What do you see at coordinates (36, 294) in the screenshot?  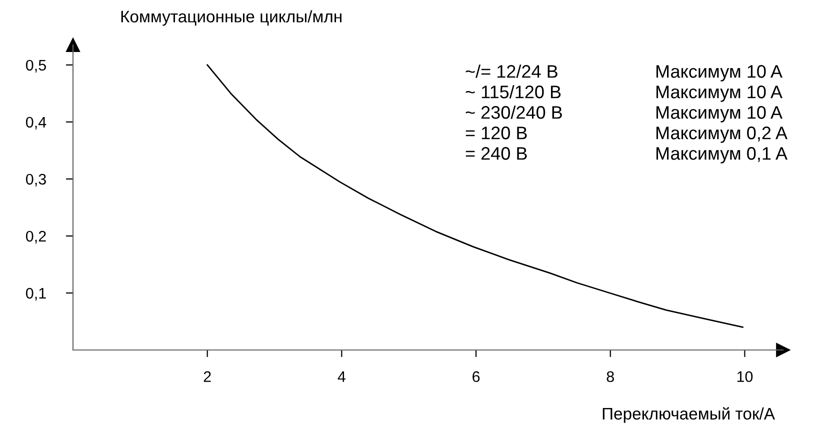 I see `y-tick-label: 0,1` at bounding box center [36, 294].